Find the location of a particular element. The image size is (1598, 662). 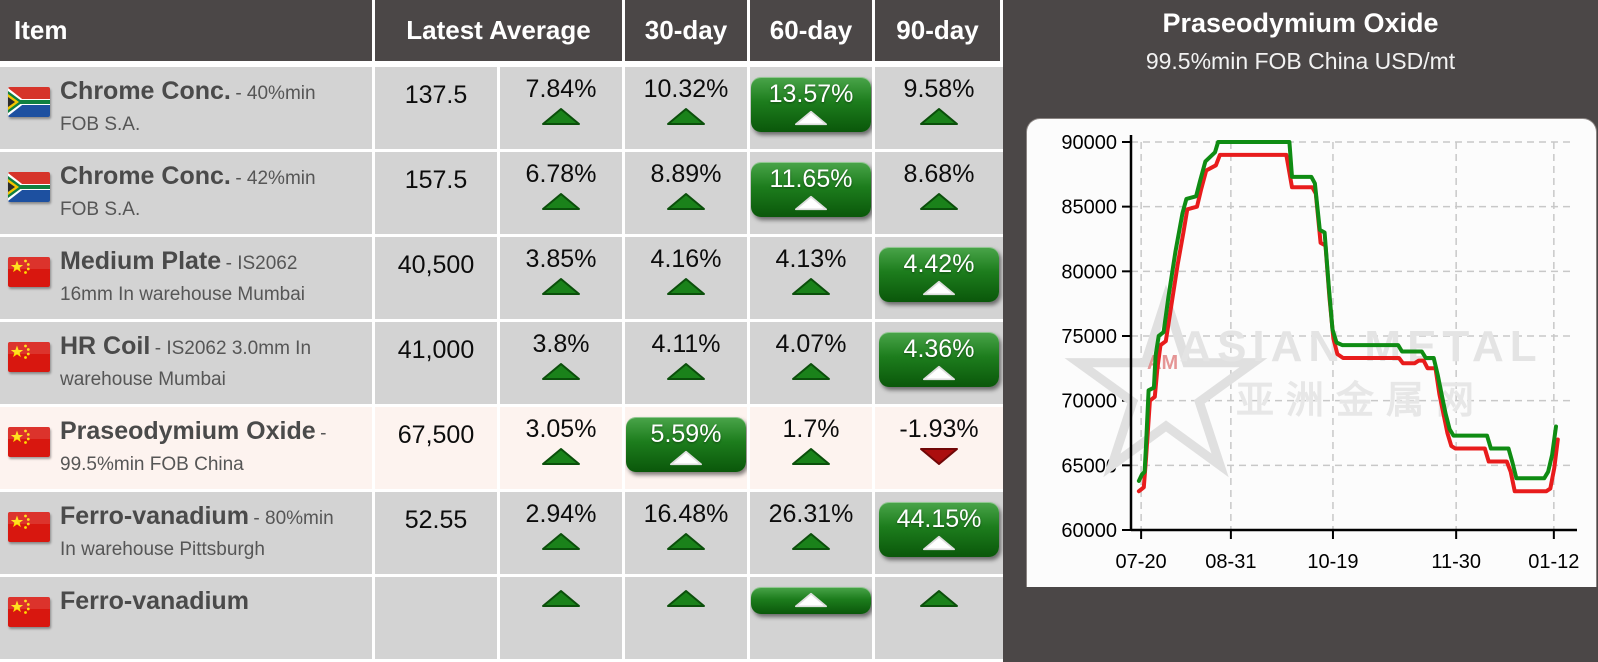

change-percent: 3.85% is located at coordinates (561, 259).